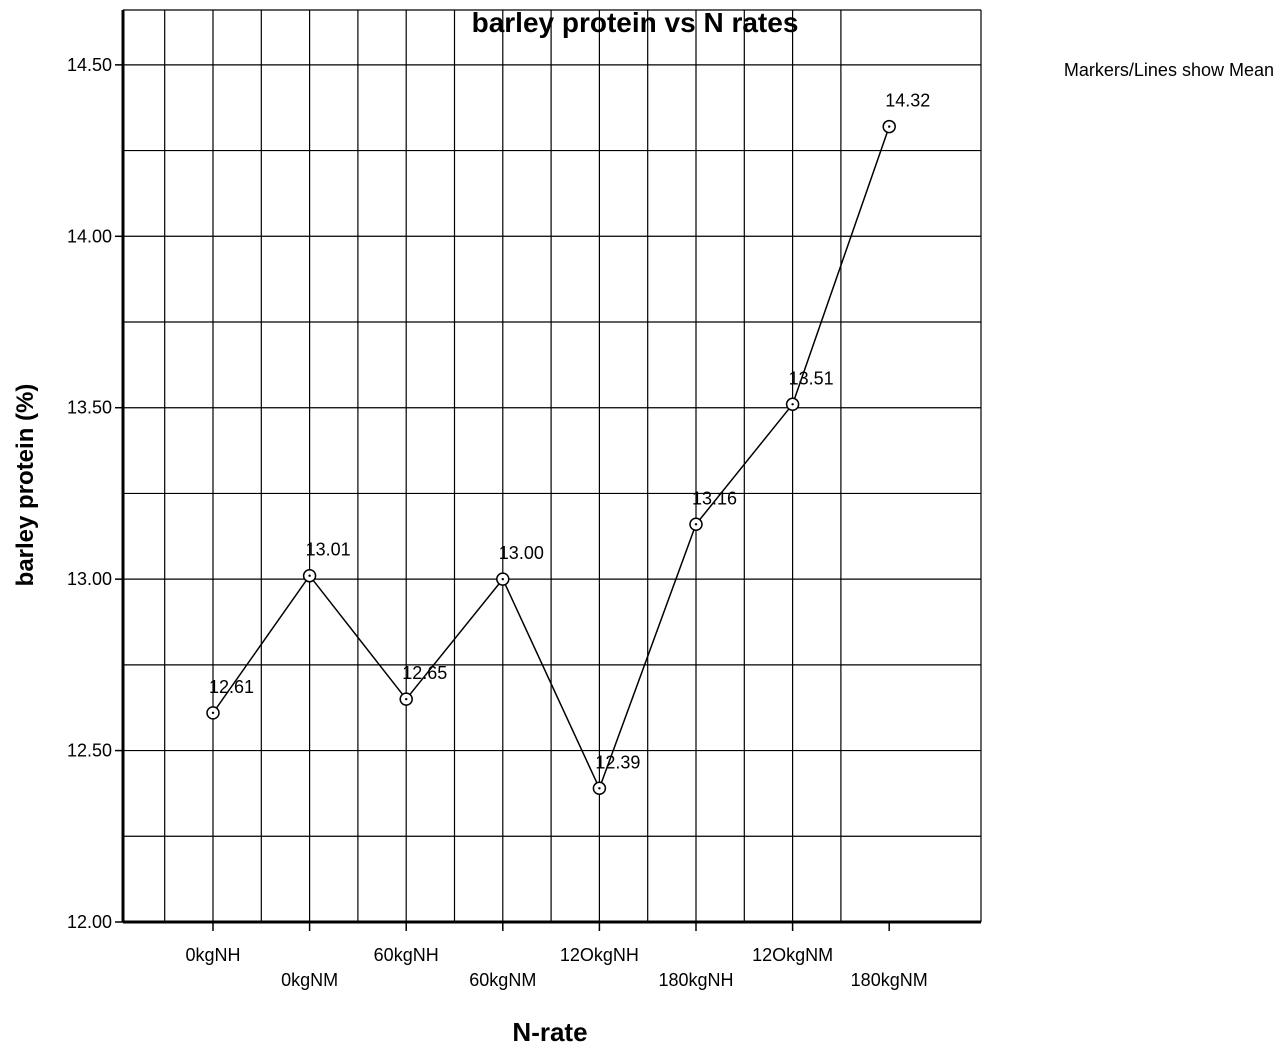 Image resolution: width=1280 pixels, height=1058 pixels. Describe the element at coordinates (599, 955) in the screenshot. I see `x-tick-label: 12OkgNH` at that location.